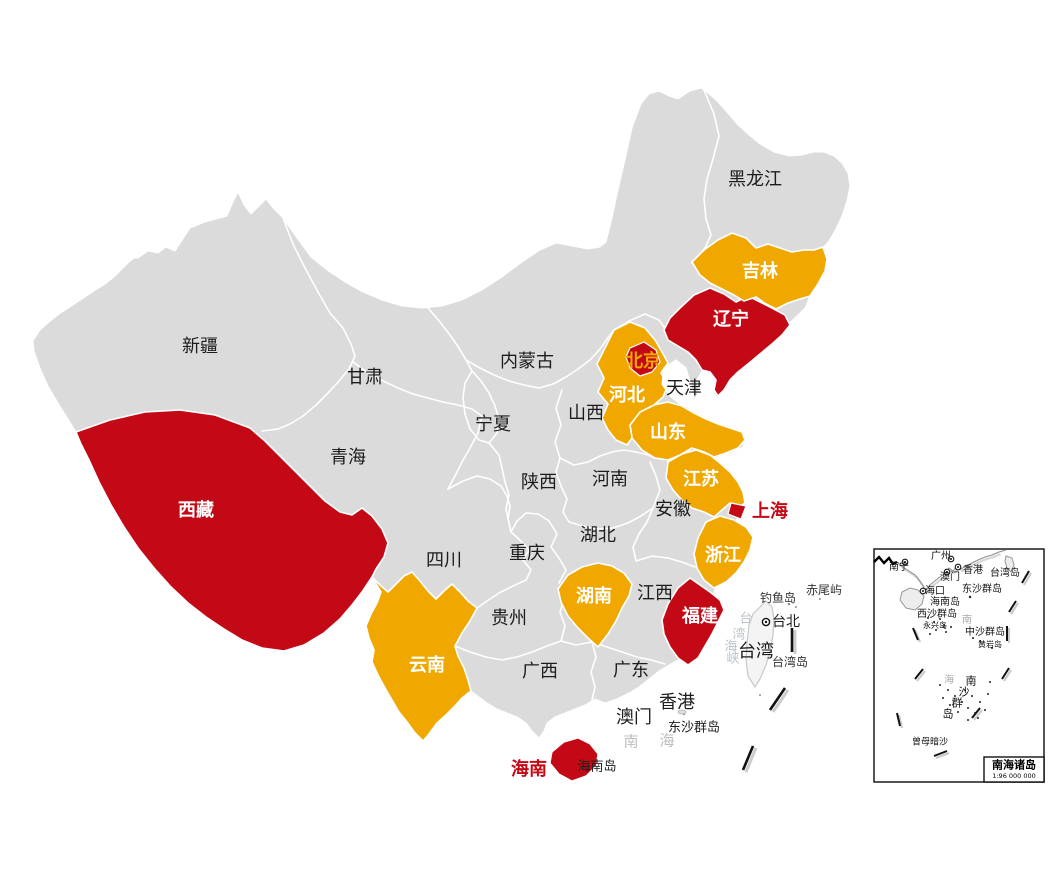  I want to click on province-hunan-region, so click(595, 605).